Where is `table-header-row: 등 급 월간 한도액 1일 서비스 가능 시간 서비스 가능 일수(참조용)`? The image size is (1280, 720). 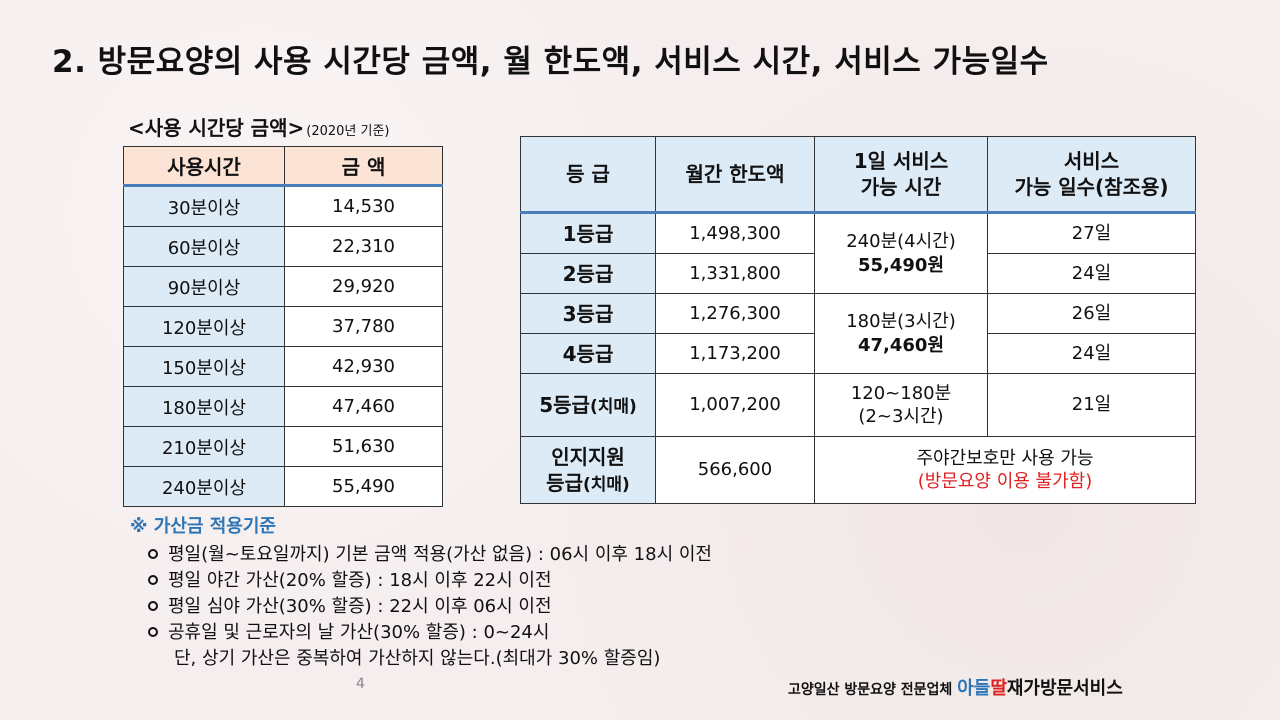 table-header-row: 등 급 월간 한도액 1일 서비스 가능 시간 서비스 가능 일수(참조용) is located at coordinates (858, 175).